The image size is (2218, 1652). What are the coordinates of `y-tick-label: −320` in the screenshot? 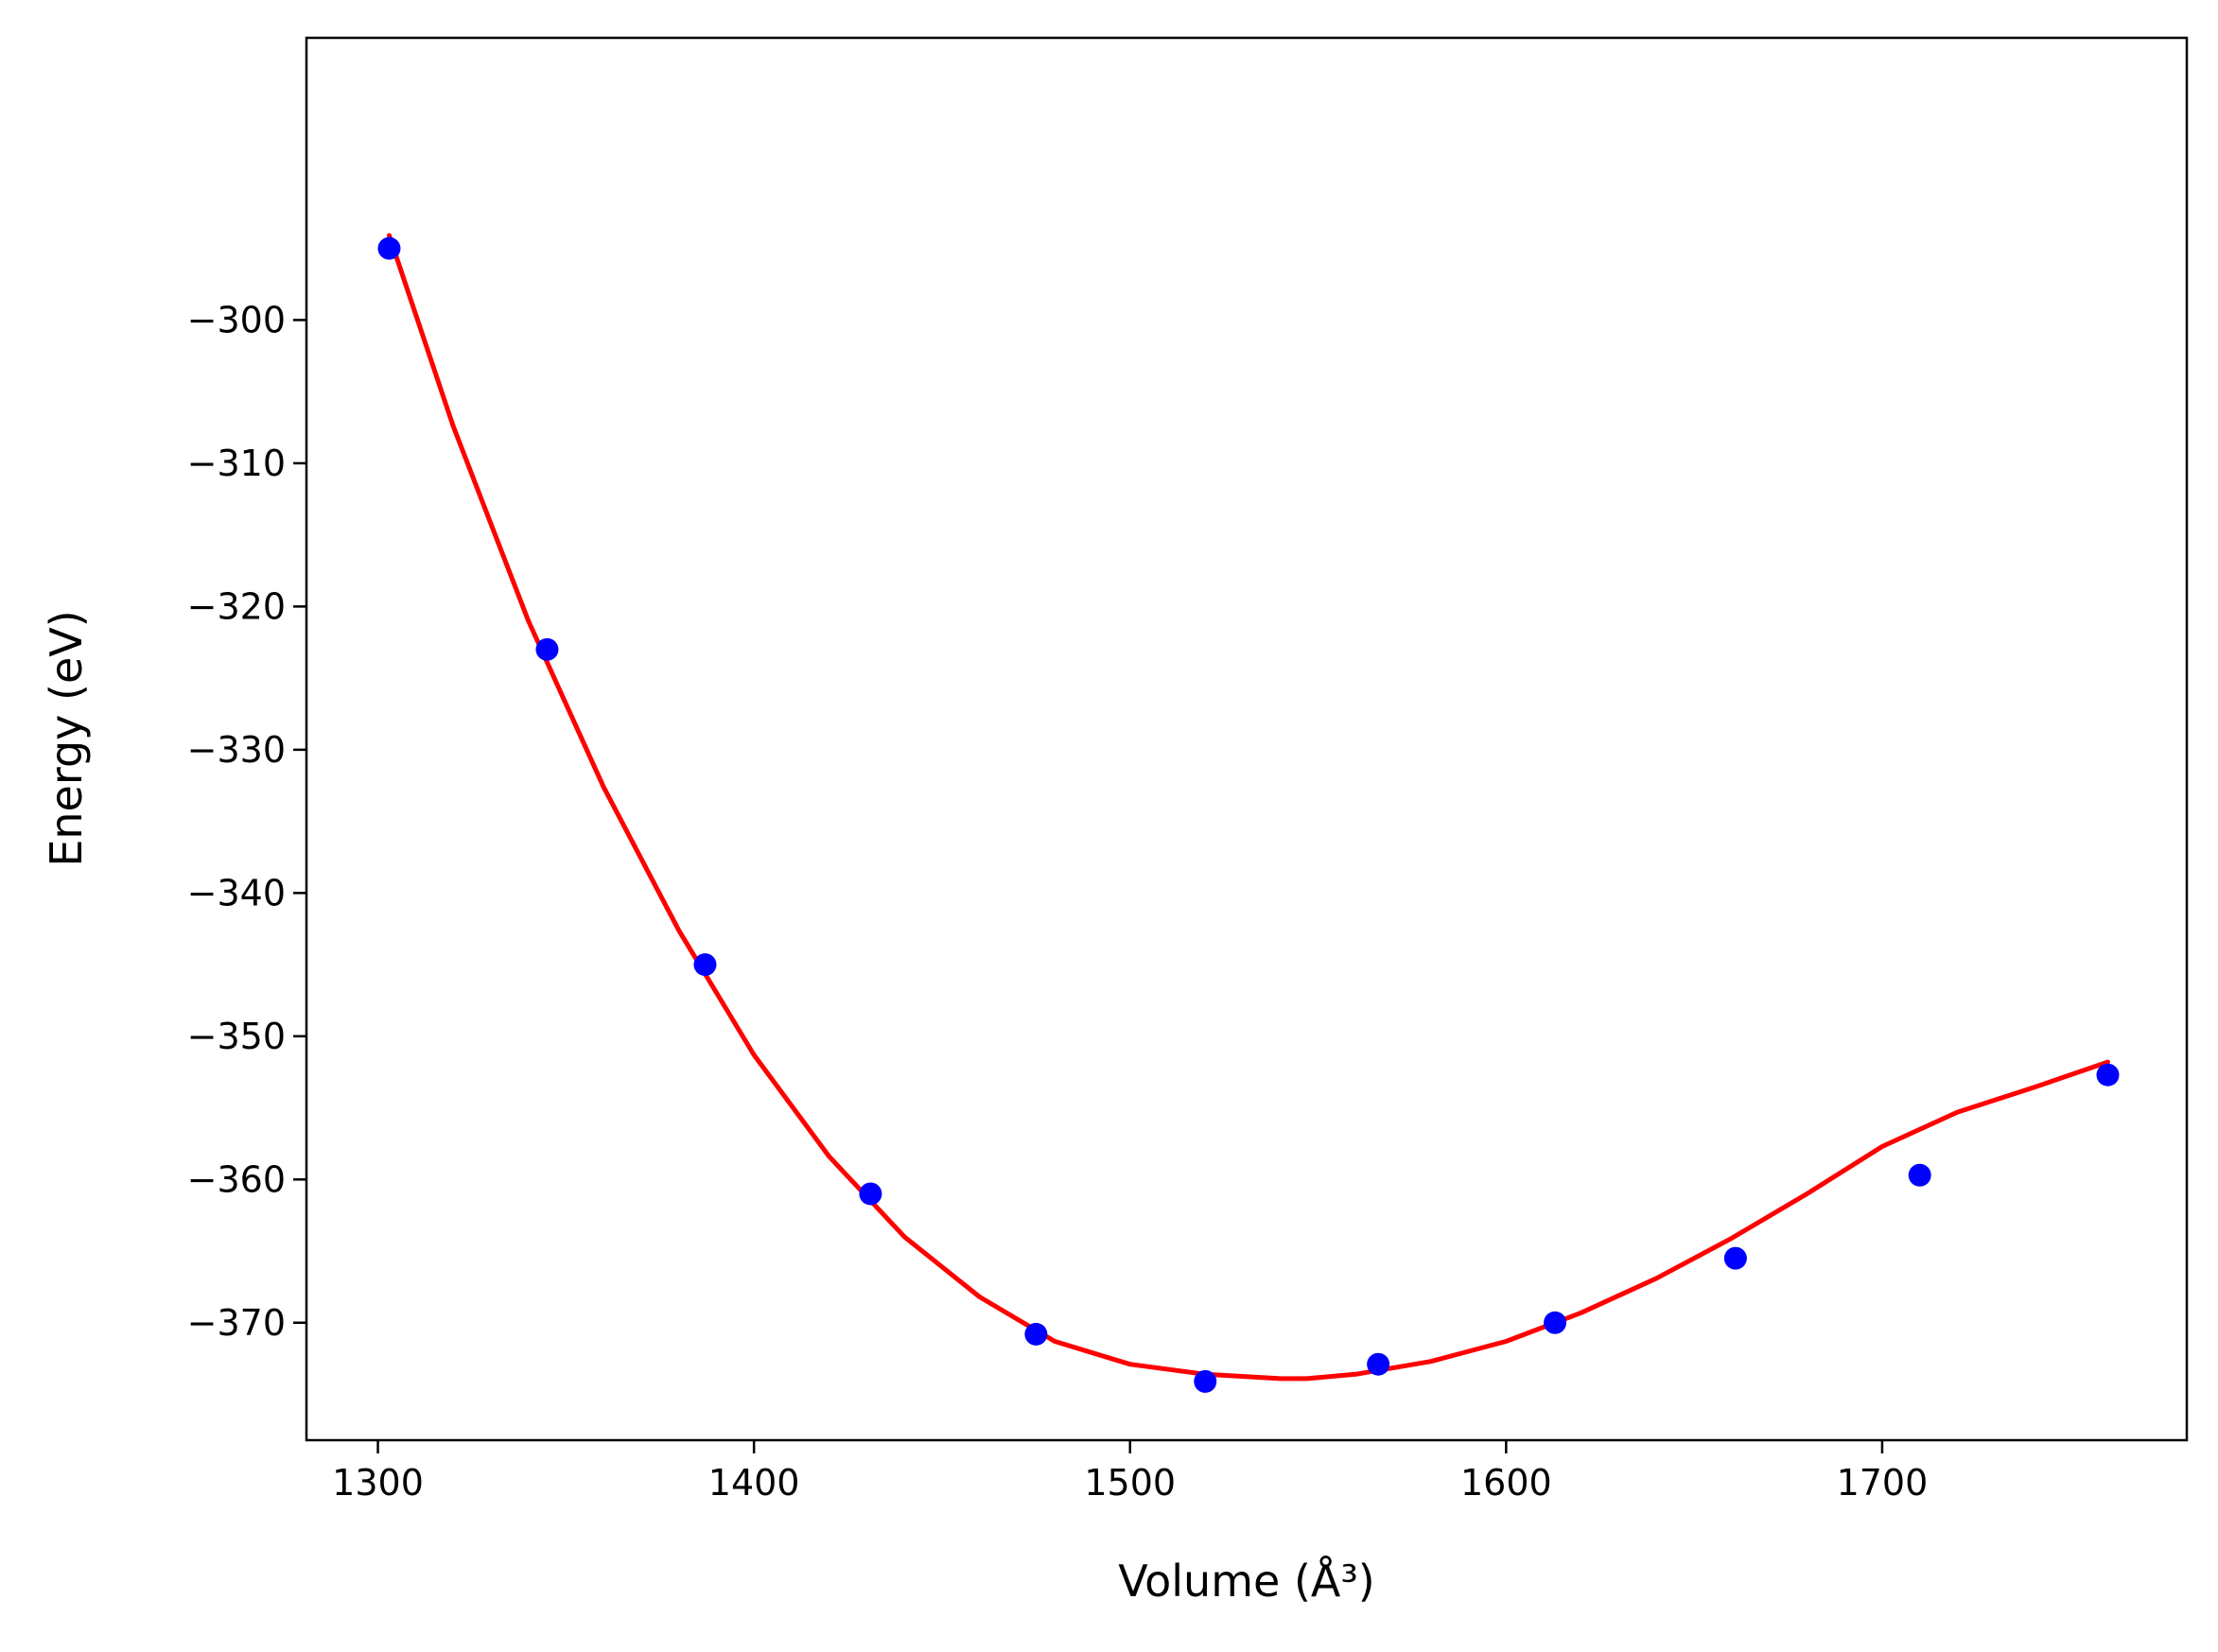 It's located at (236, 606).